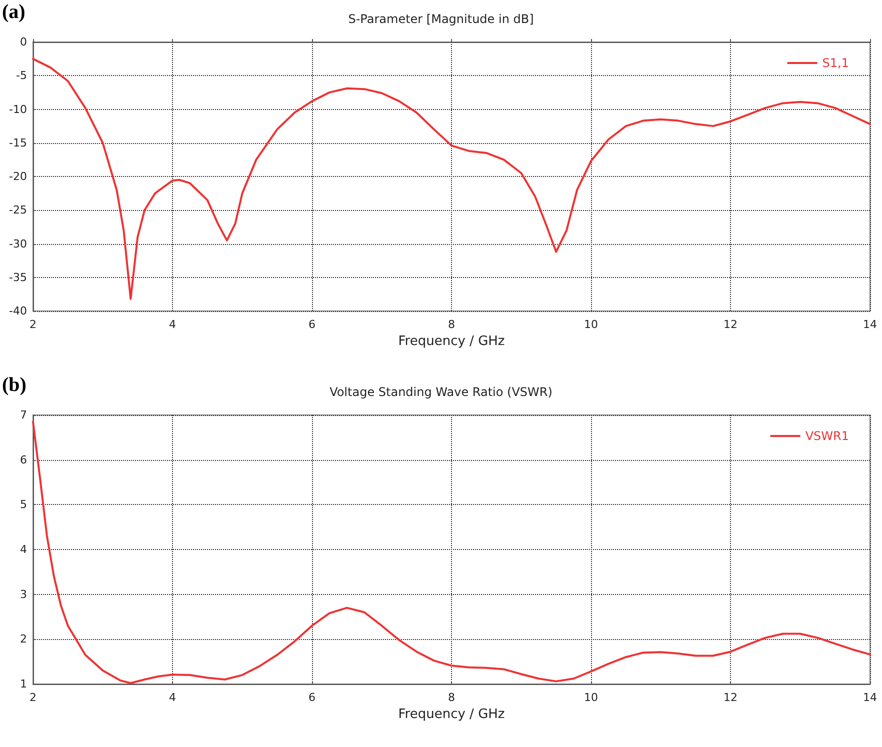 Image resolution: width=882 pixels, height=747 pixels. I want to click on chart-title: S-Parameter [Magnitude in dB], so click(441, 19).